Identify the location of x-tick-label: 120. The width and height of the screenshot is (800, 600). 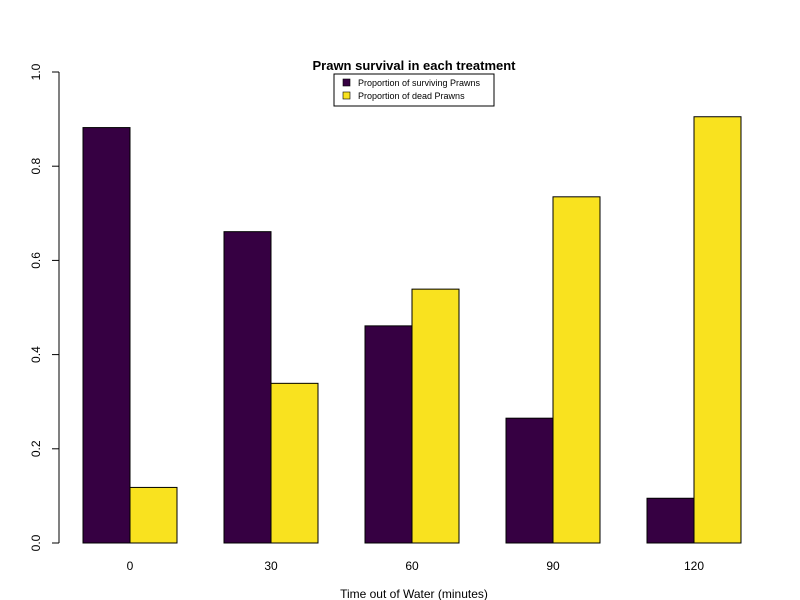
(694, 566).